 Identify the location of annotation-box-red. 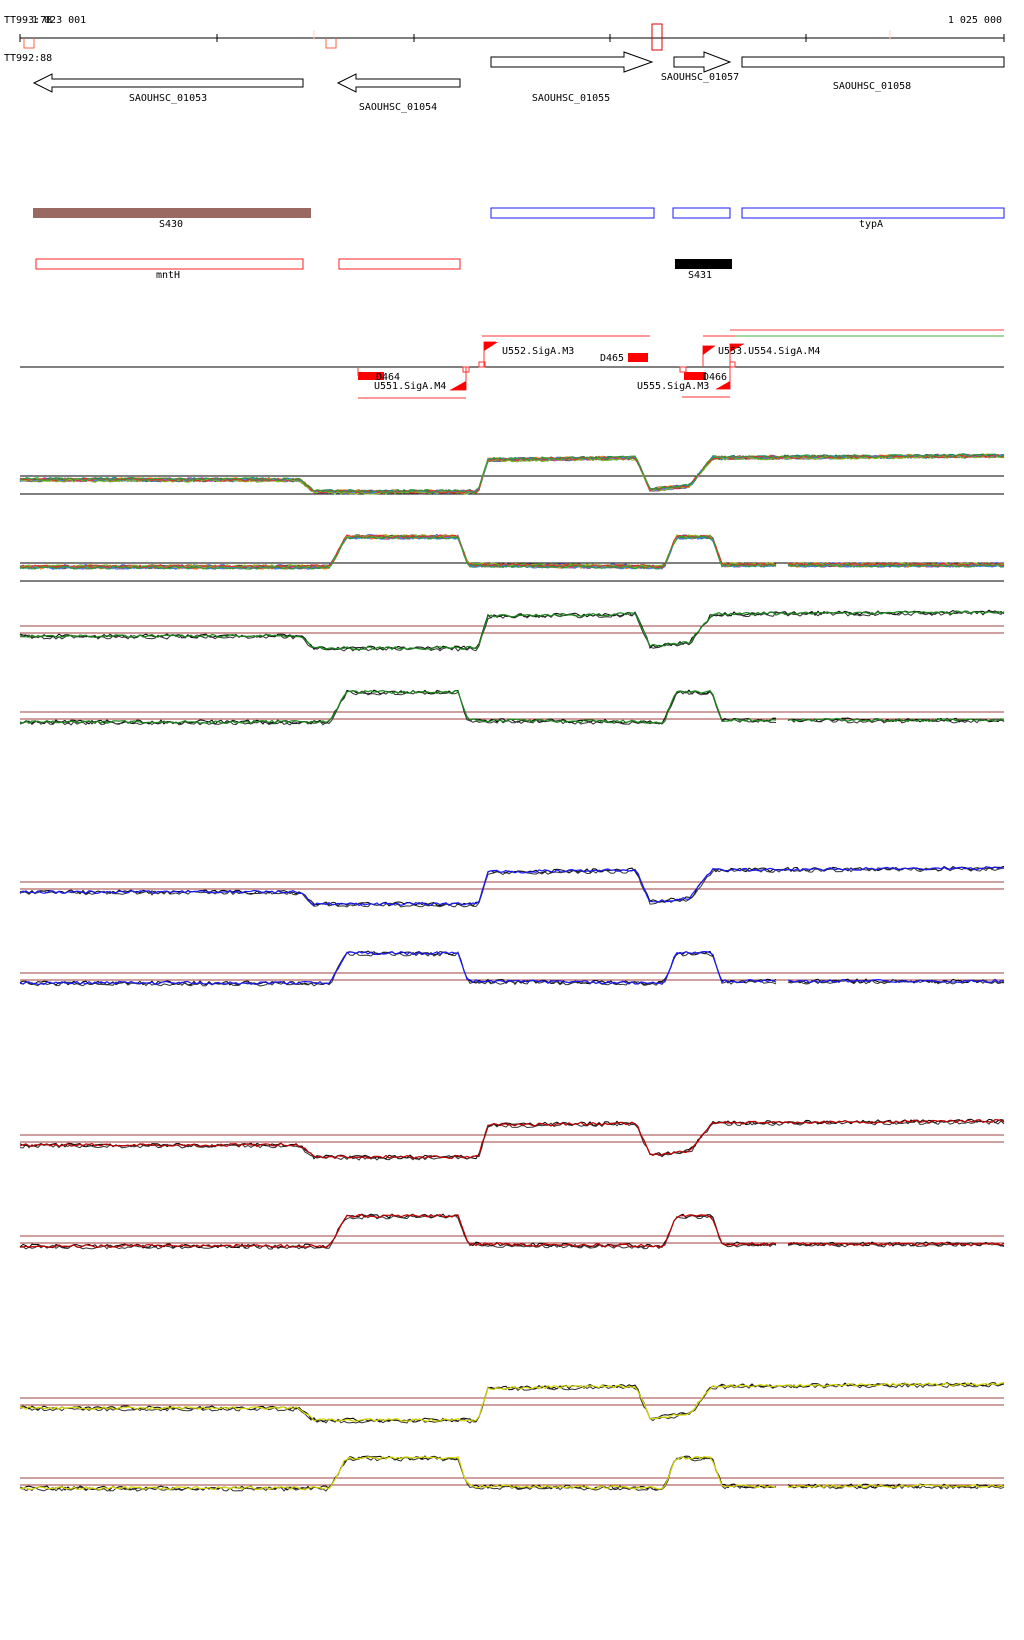
(399, 264).